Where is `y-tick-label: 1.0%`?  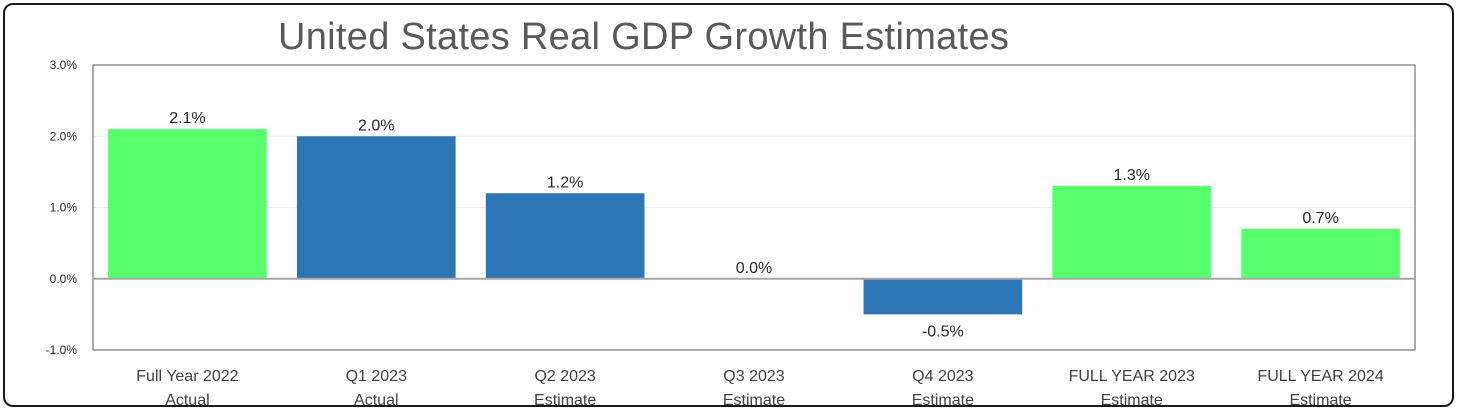
y-tick-label: 1.0% is located at coordinates (64, 208).